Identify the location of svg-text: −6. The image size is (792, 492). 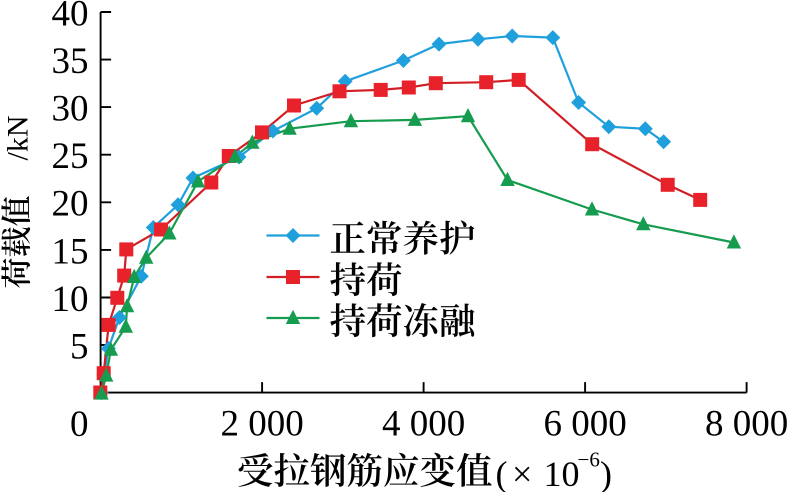
(589, 460).